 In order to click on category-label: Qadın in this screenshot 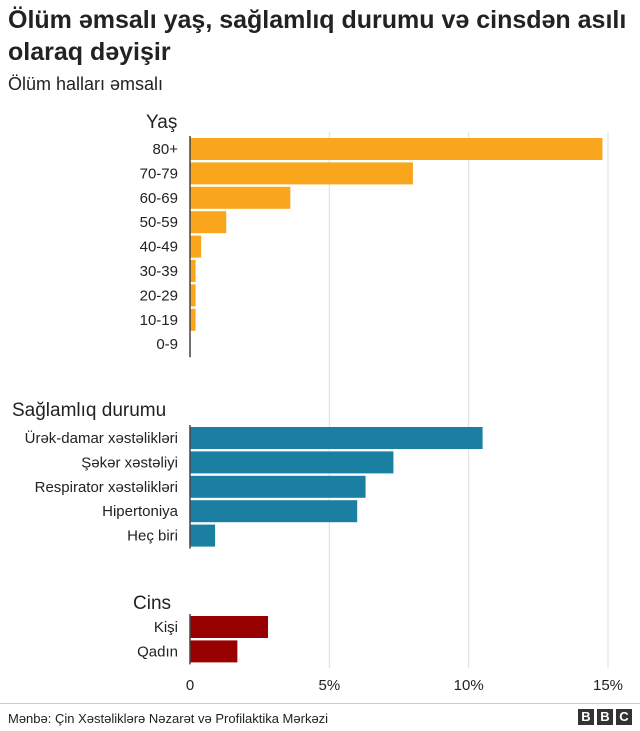, I will do `click(157, 651)`.